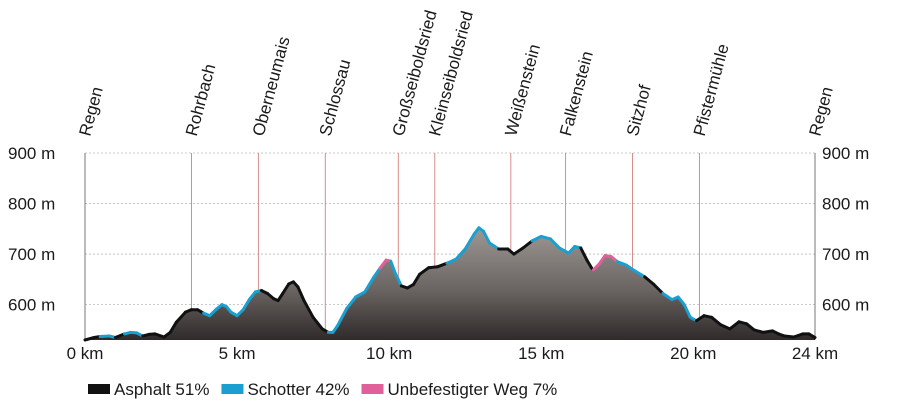 The image size is (900, 413). Describe the element at coordinates (473, 389) in the screenshot. I see `legend-label-unbefestigt: Unbefestigter Weg 7%` at that location.